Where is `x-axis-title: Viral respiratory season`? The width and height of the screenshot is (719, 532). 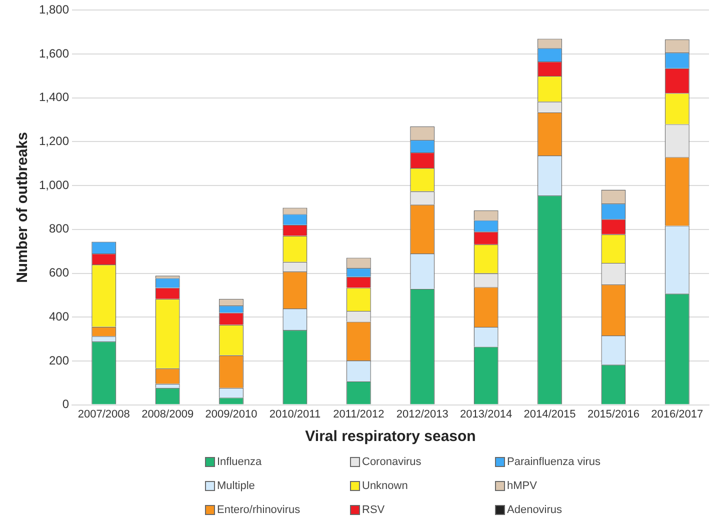
x-axis-title: Viral respiratory season is located at coordinates (390, 437).